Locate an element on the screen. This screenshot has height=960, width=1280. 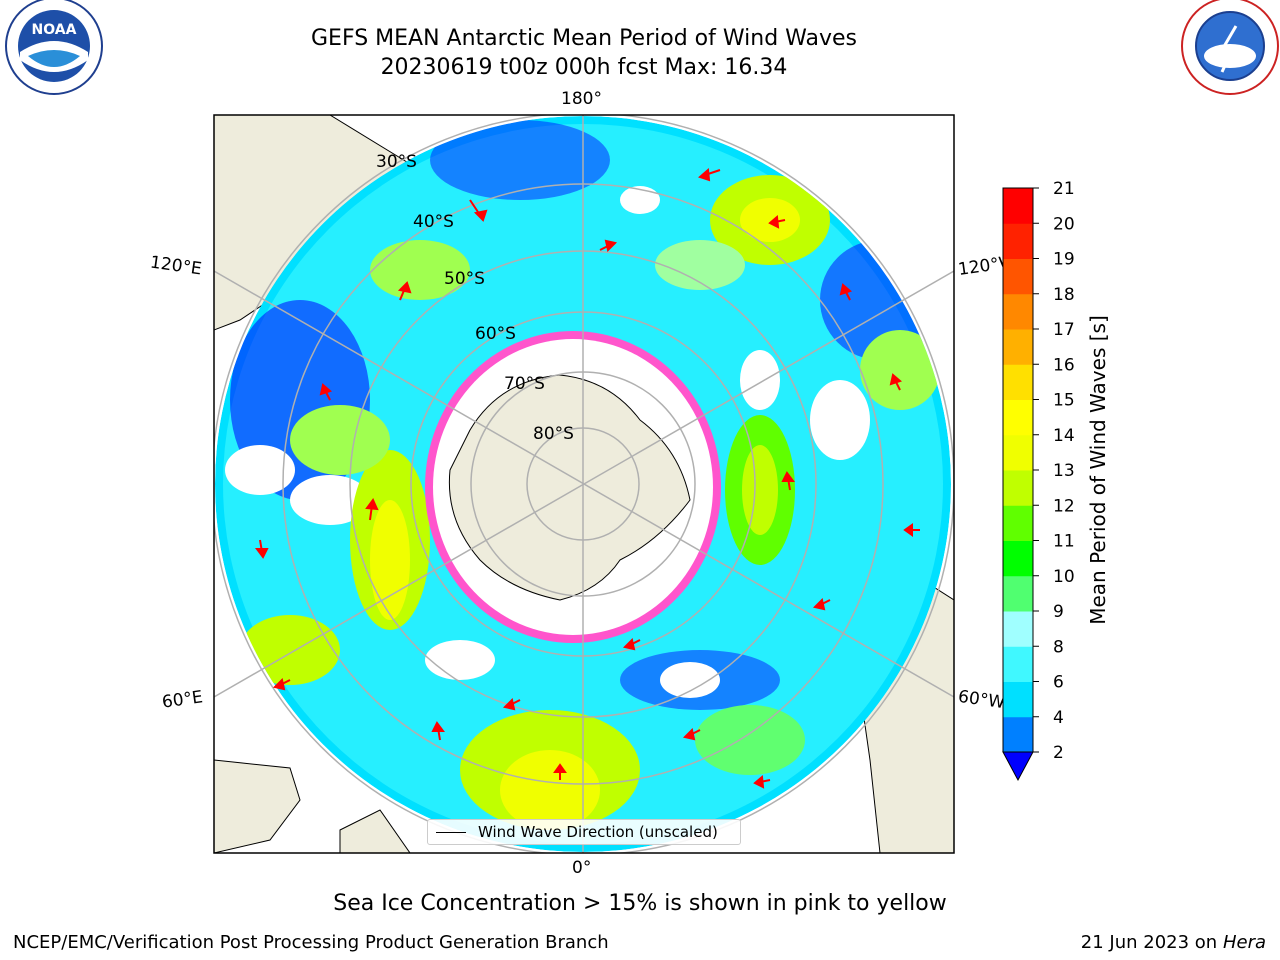
host-text: Hera is located at coordinates (1244, 942).